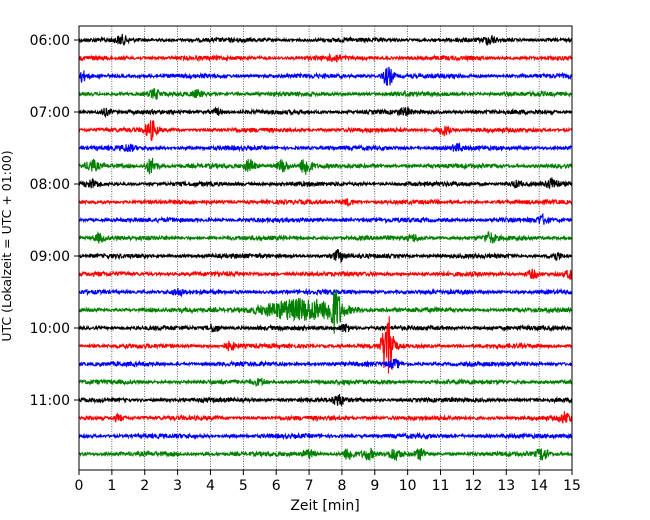 The image size is (650, 520). I want to click on y-axis: 06:00 07:00 08:00 09:00 10:00 11:00, so click(54, 221).